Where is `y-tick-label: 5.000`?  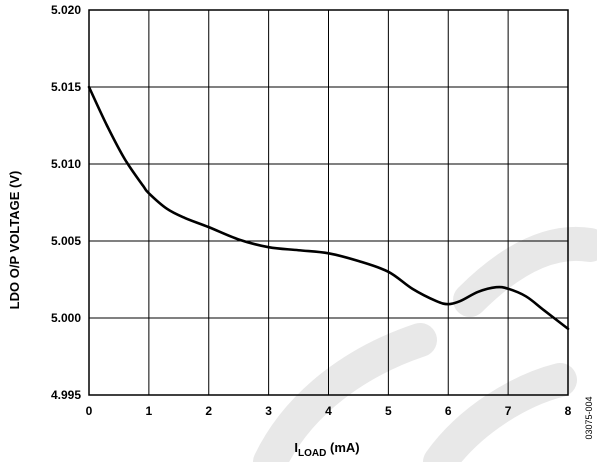
y-tick-label: 5.000 is located at coordinates (66, 318).